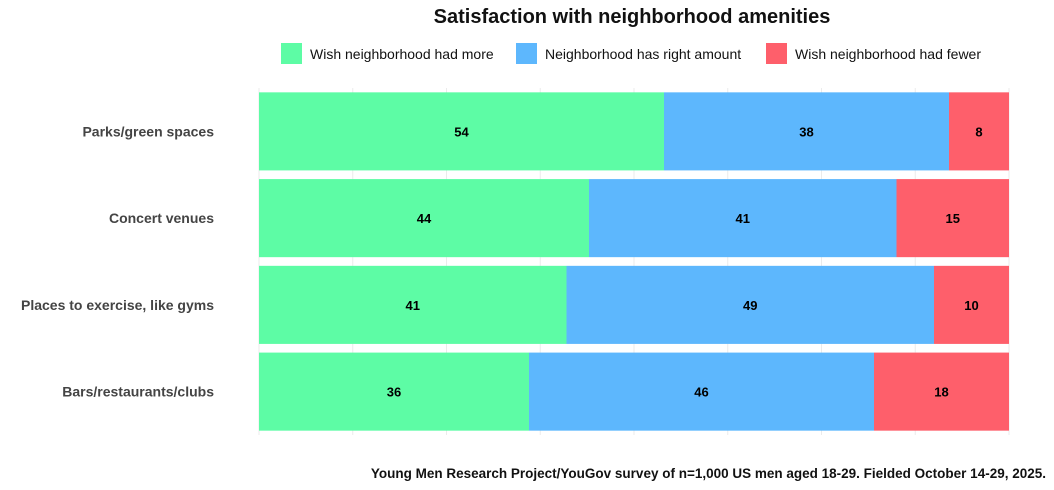 The height and width of the screenshot is (490, 1054). What do you see at coordinates (402, 54) in the screenshot?
I see `legend-label: Wish neighborhood had more` at bounding box center [402, 54].